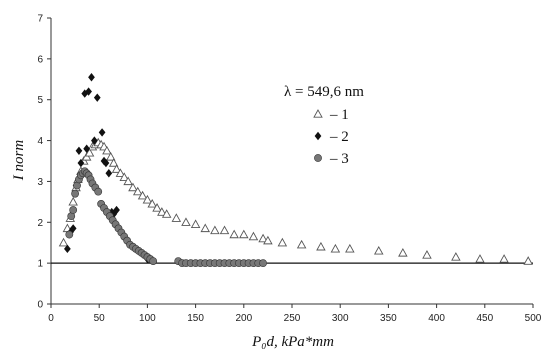 The image size is (544, 356). Describe the element at coordinates (324, 125) in the screenshot. I see `legend: λ = 549,6 nm – 1 – 2 – 3` at that location.